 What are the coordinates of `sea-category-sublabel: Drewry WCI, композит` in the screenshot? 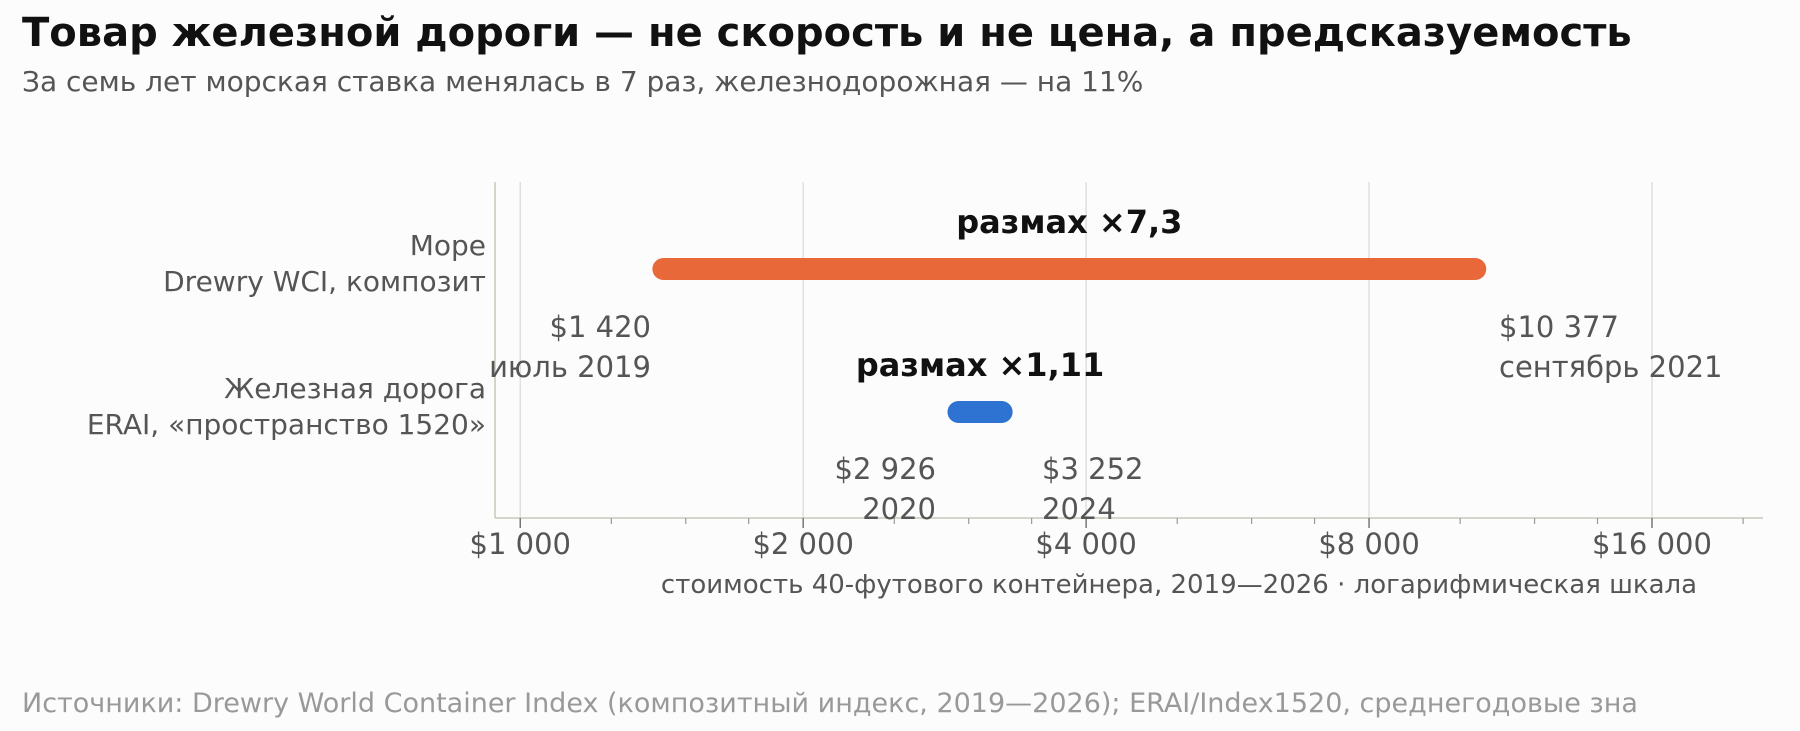 It's located at (324, 281).